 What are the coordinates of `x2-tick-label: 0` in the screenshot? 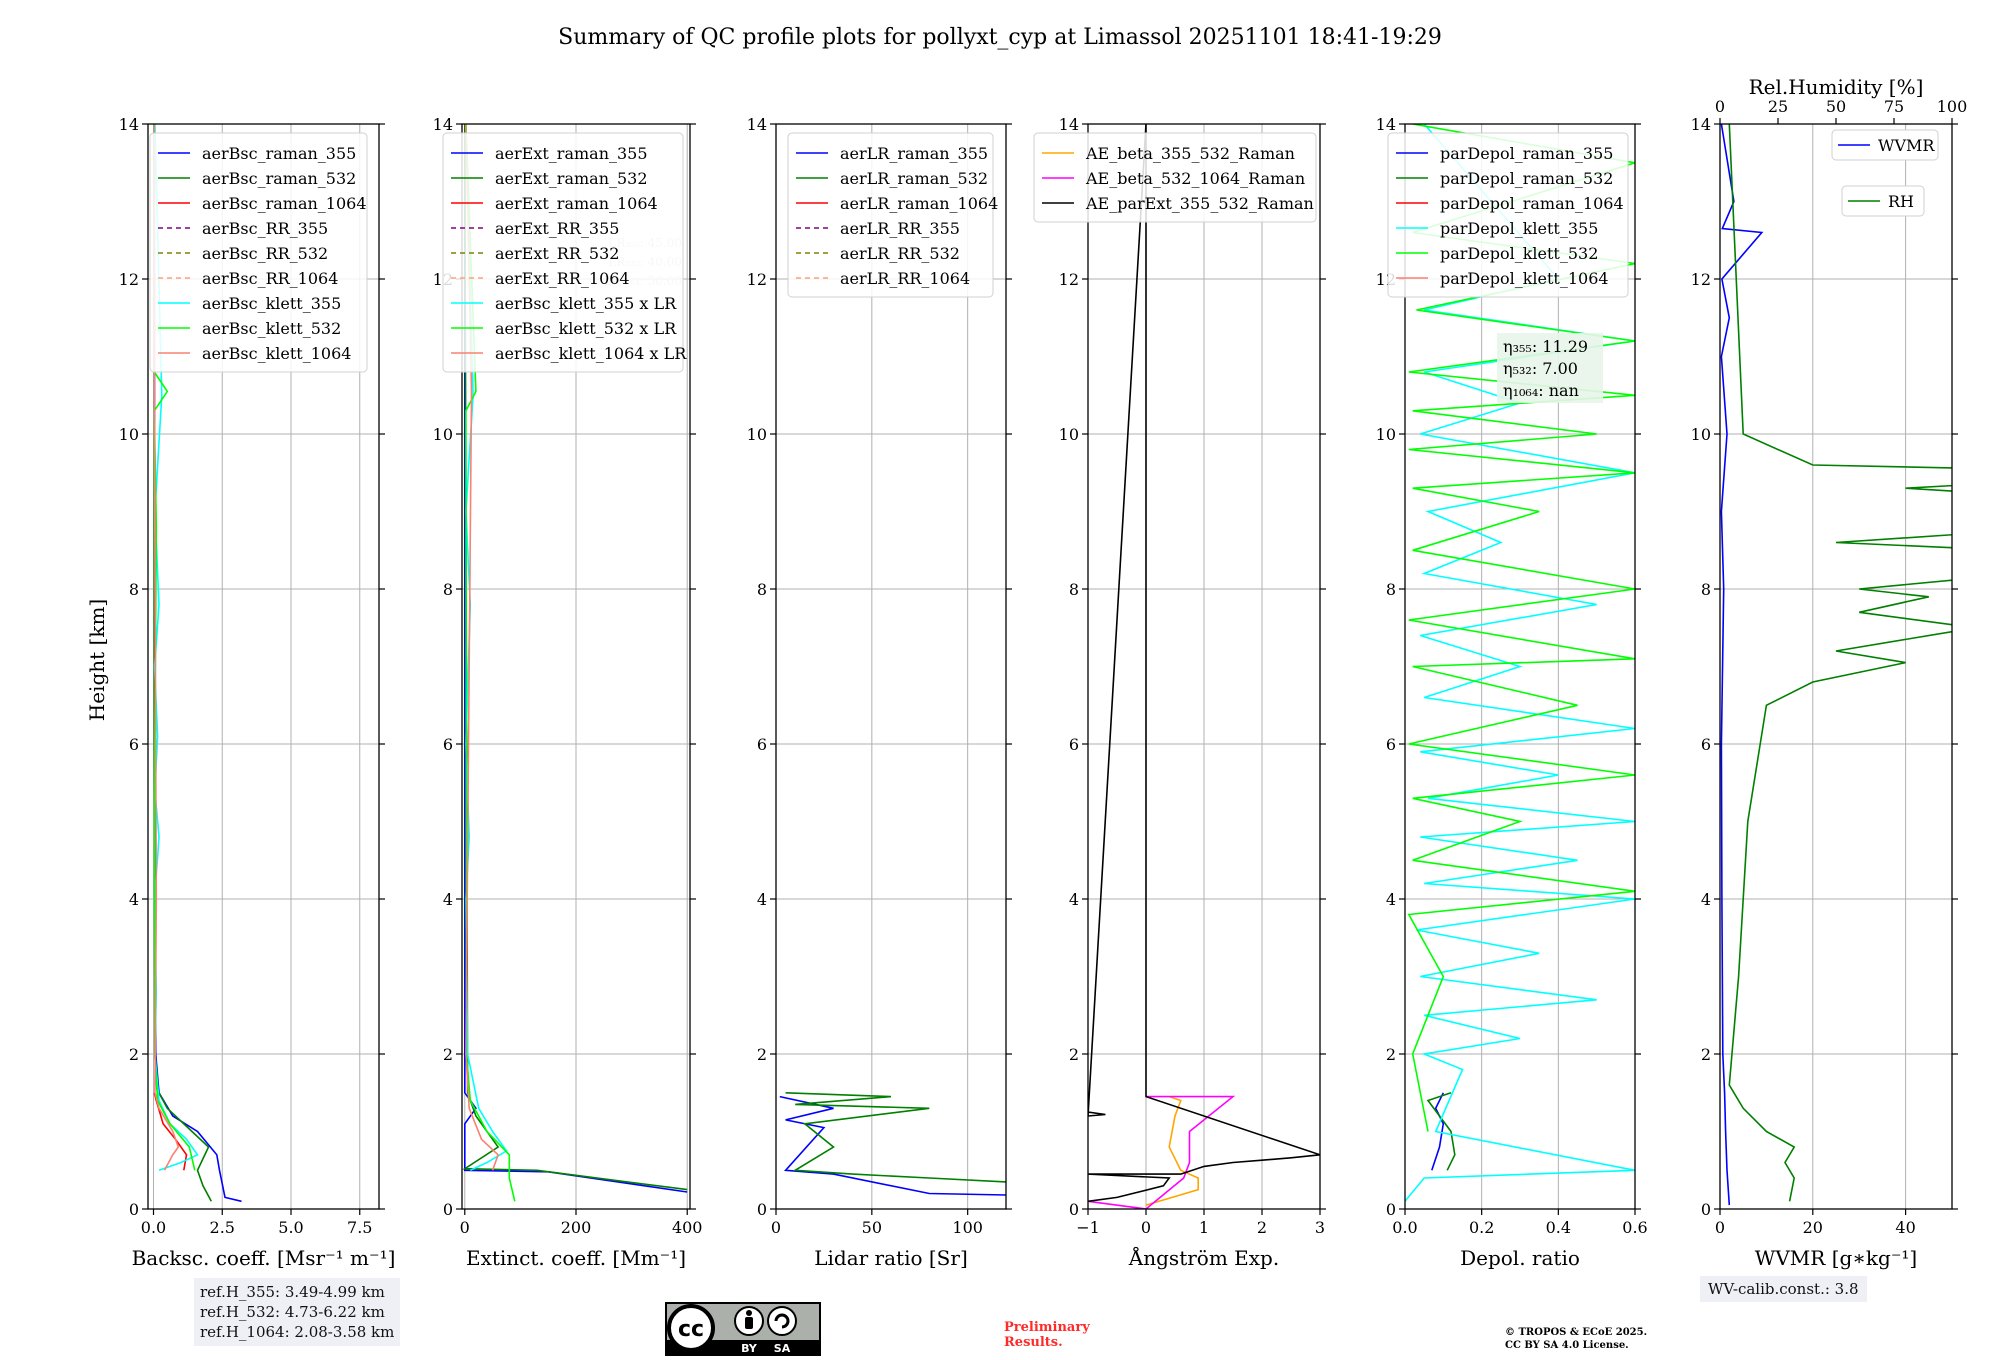 It's located at (1720, 106).